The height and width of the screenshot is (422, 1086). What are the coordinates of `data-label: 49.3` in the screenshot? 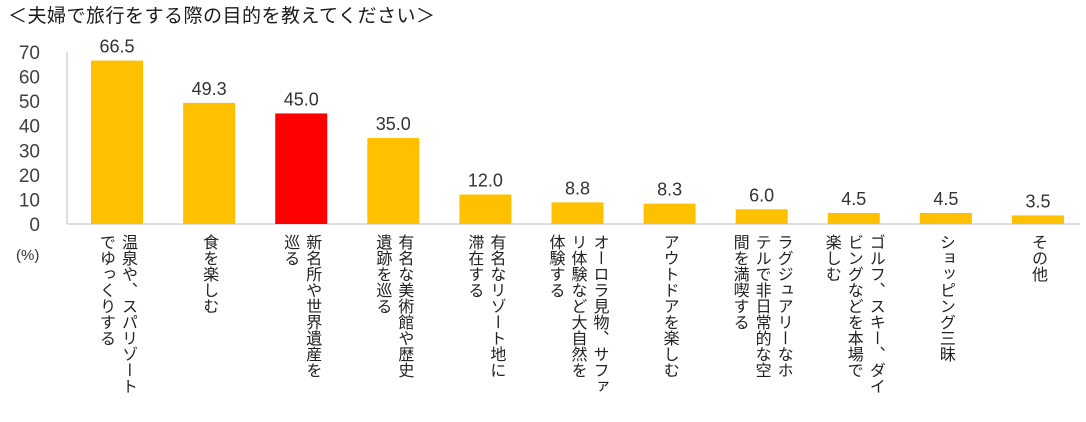 It's located at (209, 89).